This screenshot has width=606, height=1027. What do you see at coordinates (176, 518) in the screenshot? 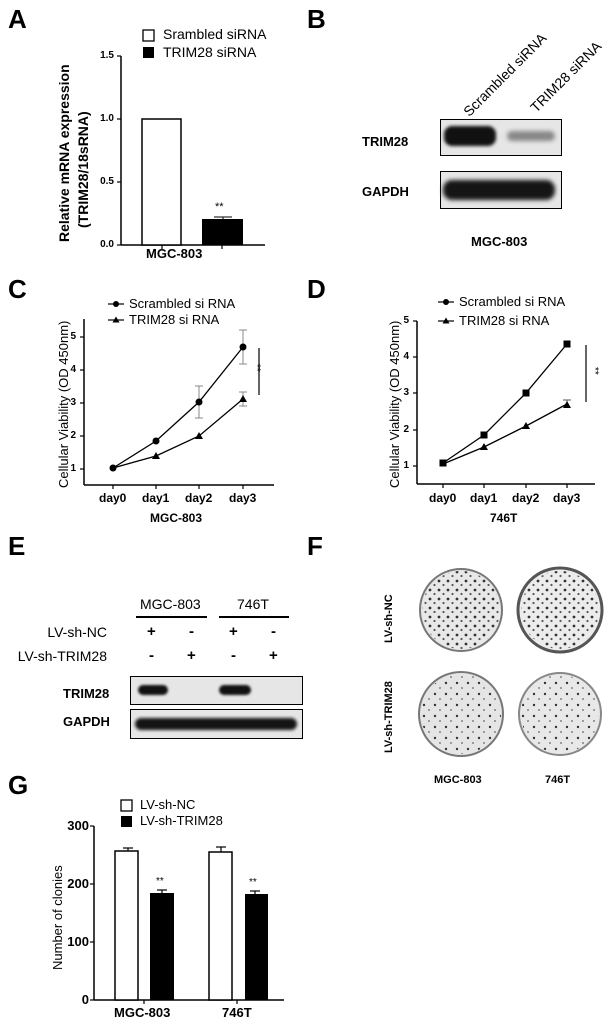
I see `xlabel-c: MGC-803` at bounding box center [176, 518].